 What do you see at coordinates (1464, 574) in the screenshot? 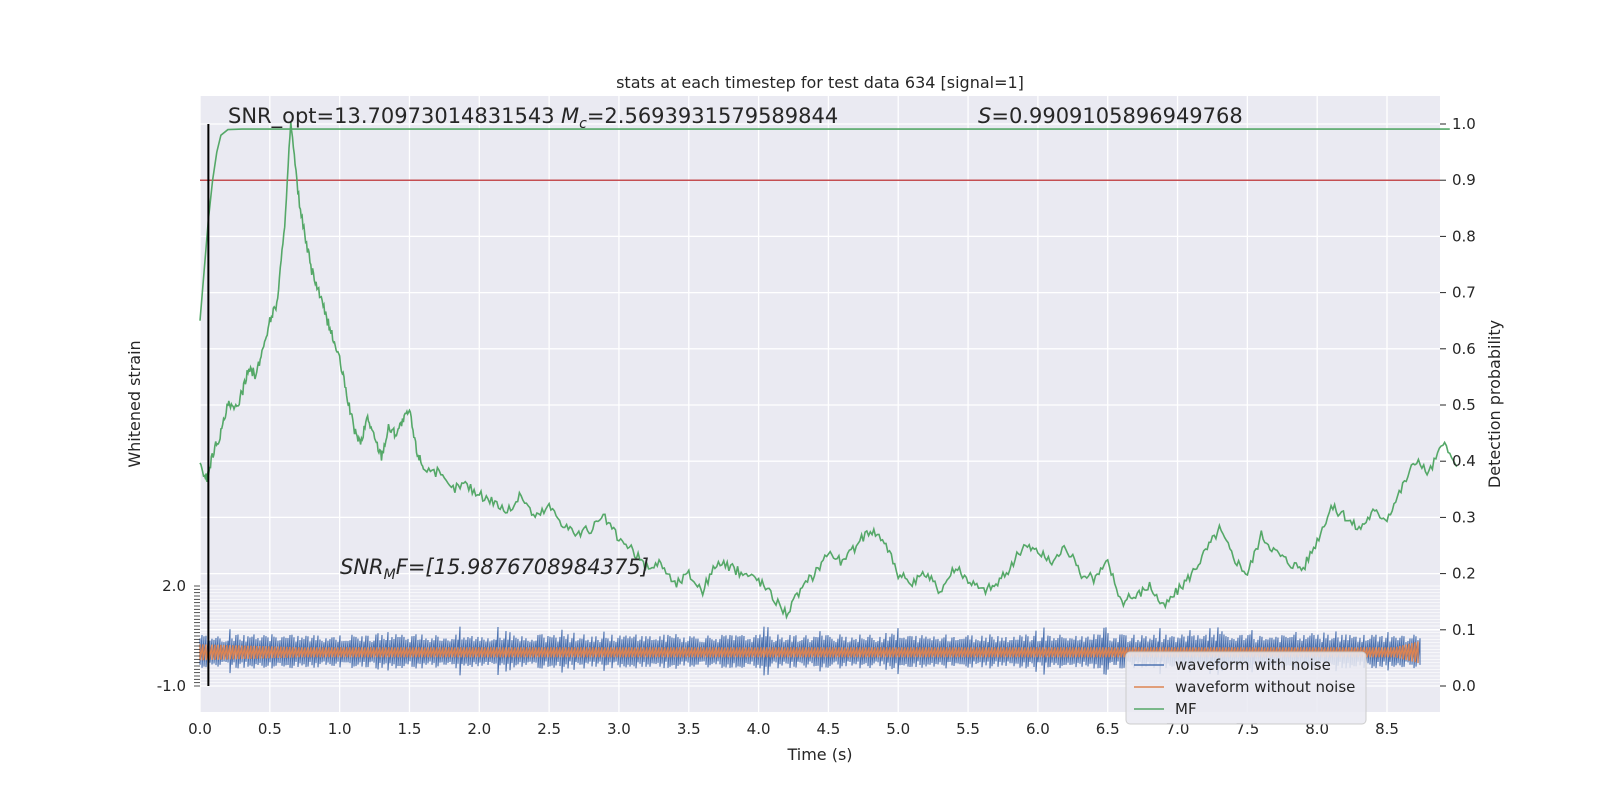
I see `y-tick-label: 0.2` at bounding box center [1464, 574].